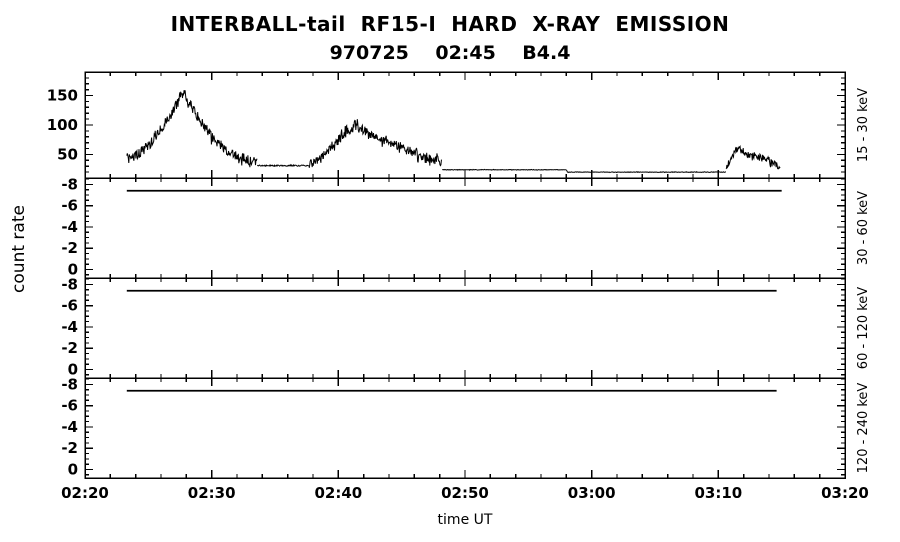  I want to click on x-axis-label: time UT, so click(465, 520).